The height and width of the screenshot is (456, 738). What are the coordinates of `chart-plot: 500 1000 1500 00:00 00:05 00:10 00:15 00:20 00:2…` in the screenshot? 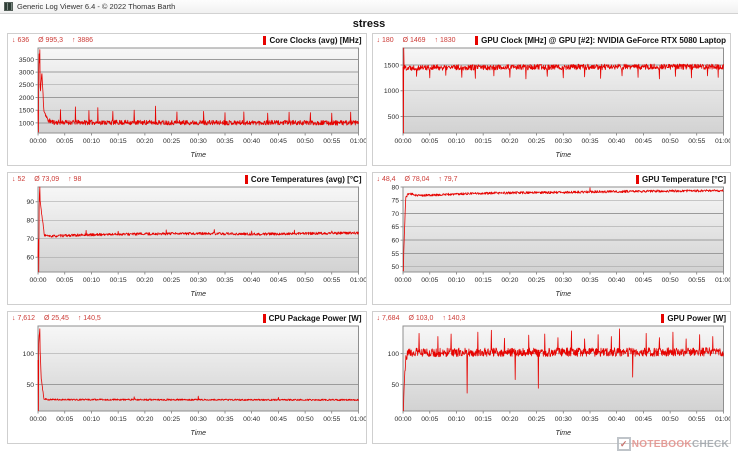 It's located at (552, 102).